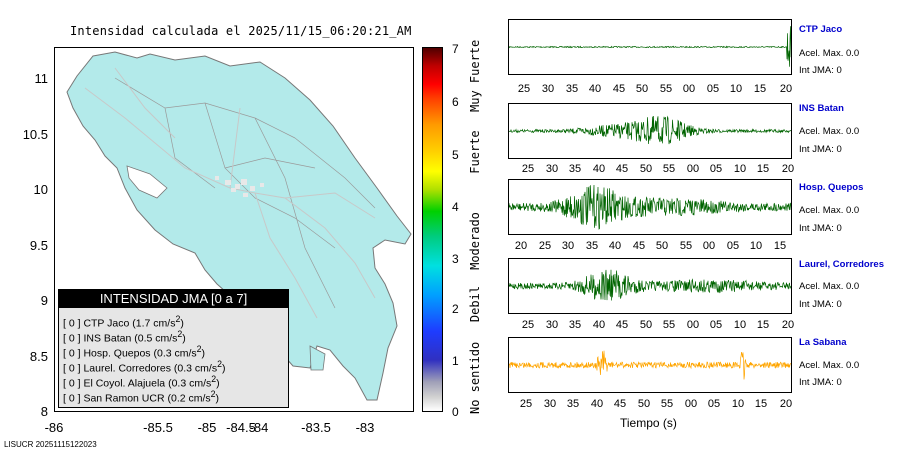 This screenshot has height=460, width=910. Describe the element at coordinates (648, 423) in the screenshot. I see `x-axis-label: Tiempo (s)` at that location.